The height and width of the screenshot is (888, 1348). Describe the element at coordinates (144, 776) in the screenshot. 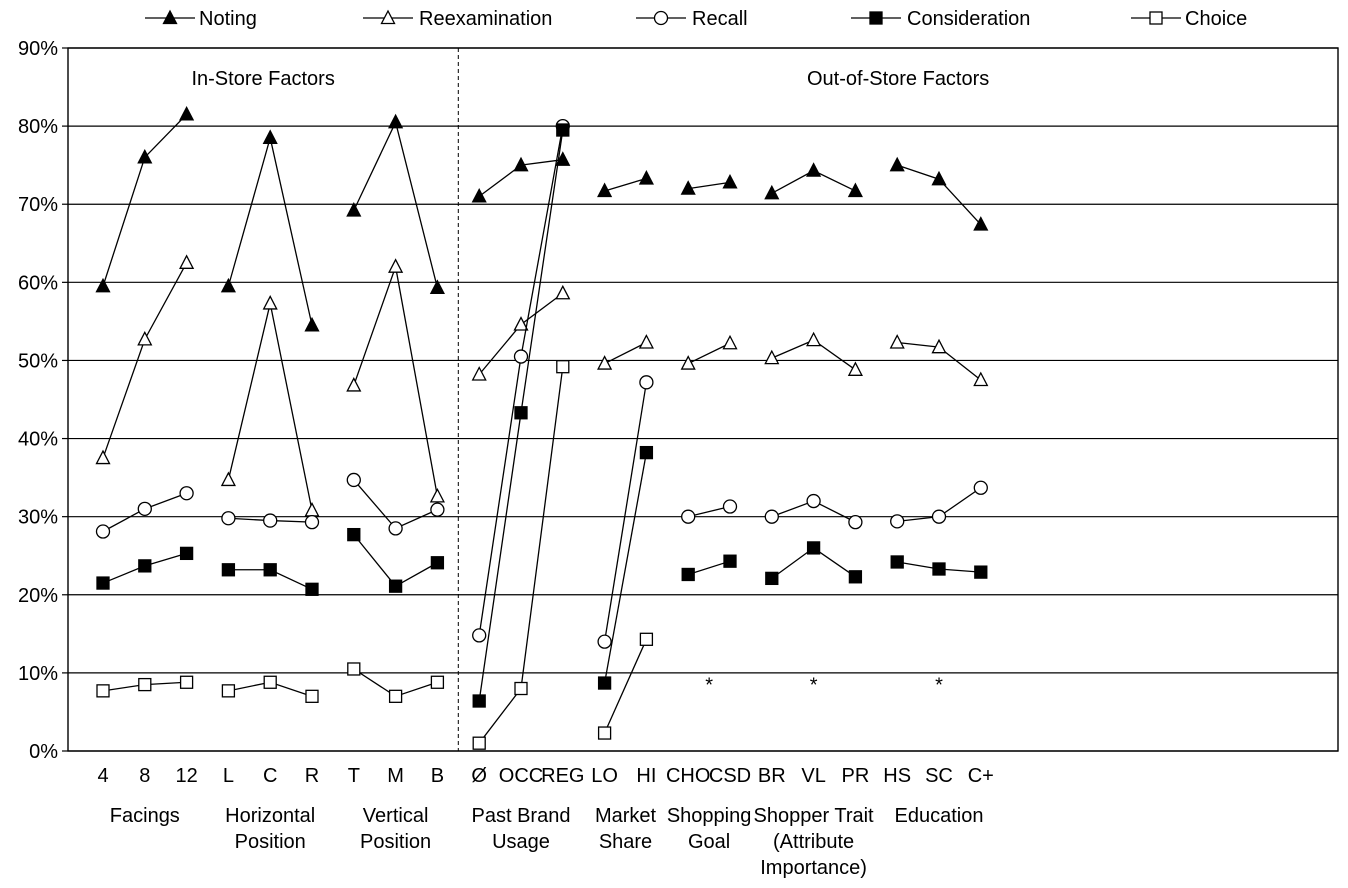

I see `x-tick-label: 8` at that location.